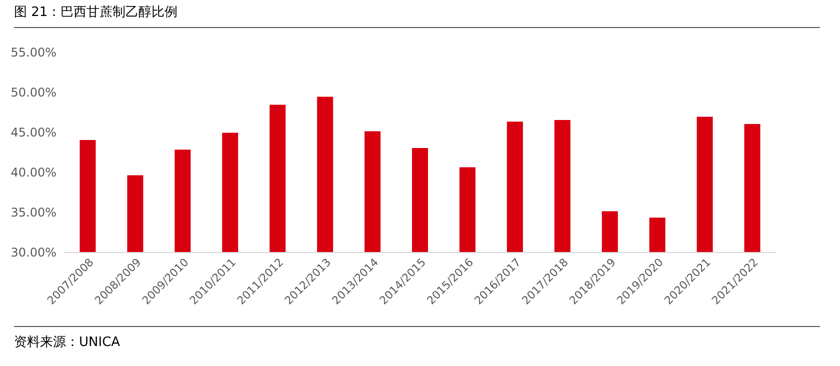 The image size is (840, 366). I want to click on y-tick-label: 50.00%, so click(33, 93).